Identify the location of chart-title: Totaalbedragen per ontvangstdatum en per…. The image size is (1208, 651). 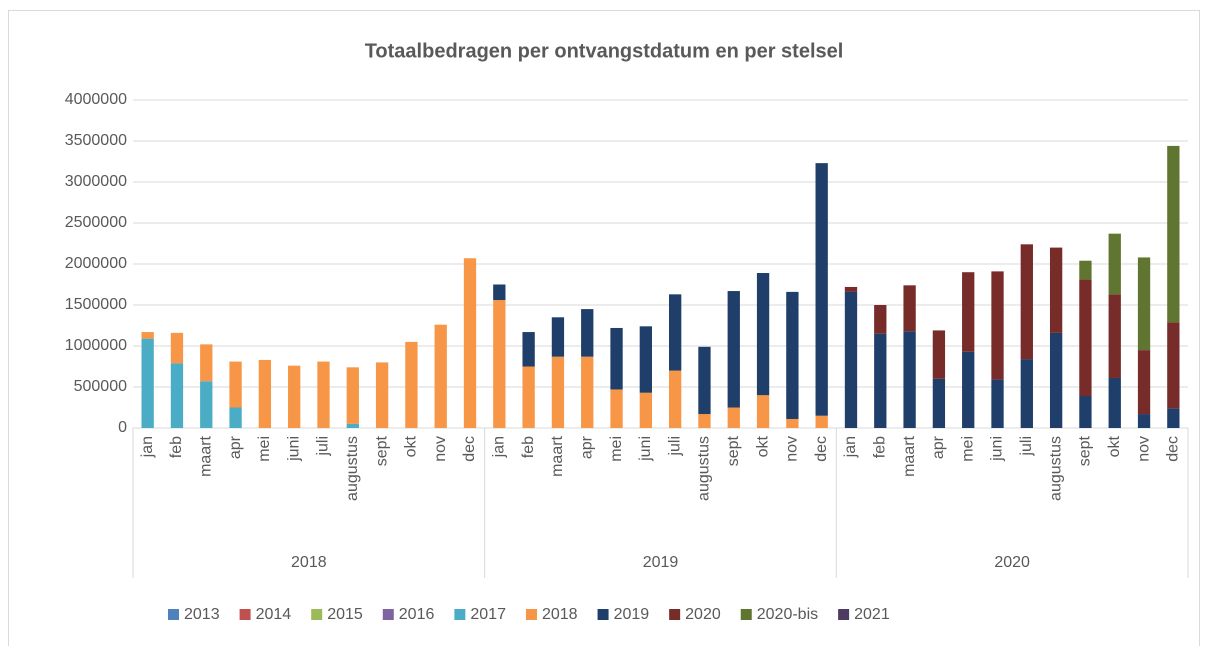
(604, 51).